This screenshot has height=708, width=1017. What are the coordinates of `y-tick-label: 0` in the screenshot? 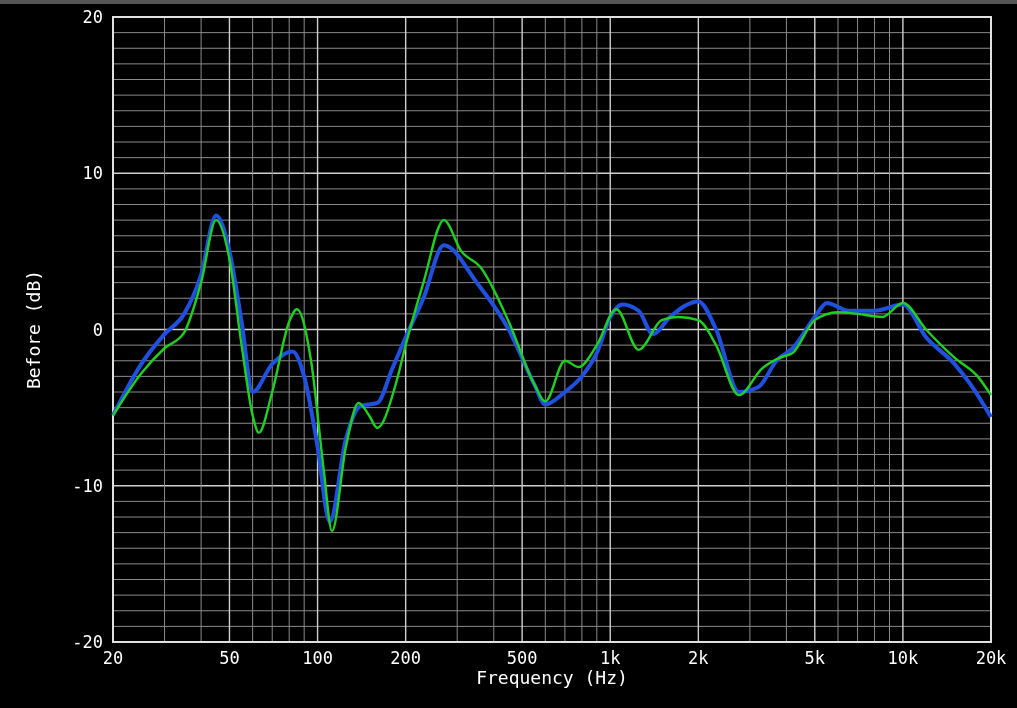 It's located at (97, 329).